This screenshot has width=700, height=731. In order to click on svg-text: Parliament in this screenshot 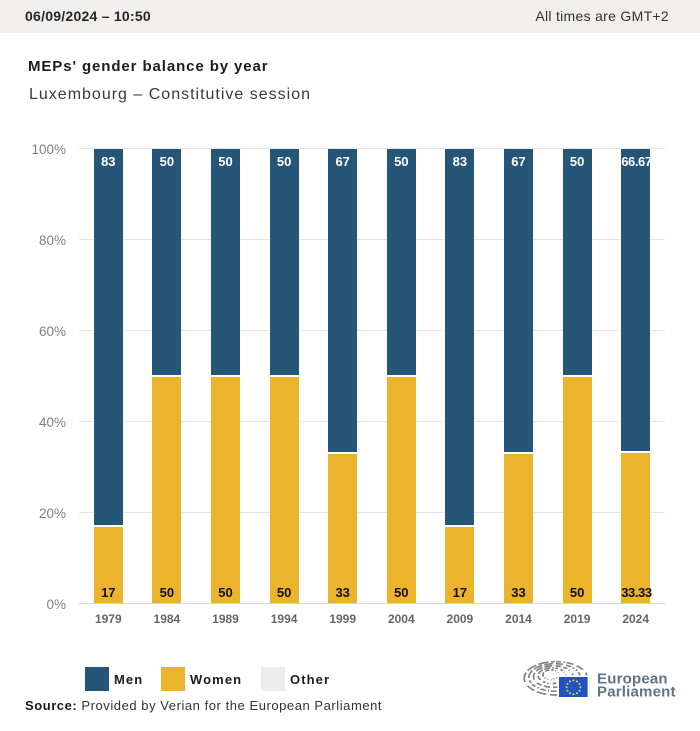, I will do `click(636, 691)`.